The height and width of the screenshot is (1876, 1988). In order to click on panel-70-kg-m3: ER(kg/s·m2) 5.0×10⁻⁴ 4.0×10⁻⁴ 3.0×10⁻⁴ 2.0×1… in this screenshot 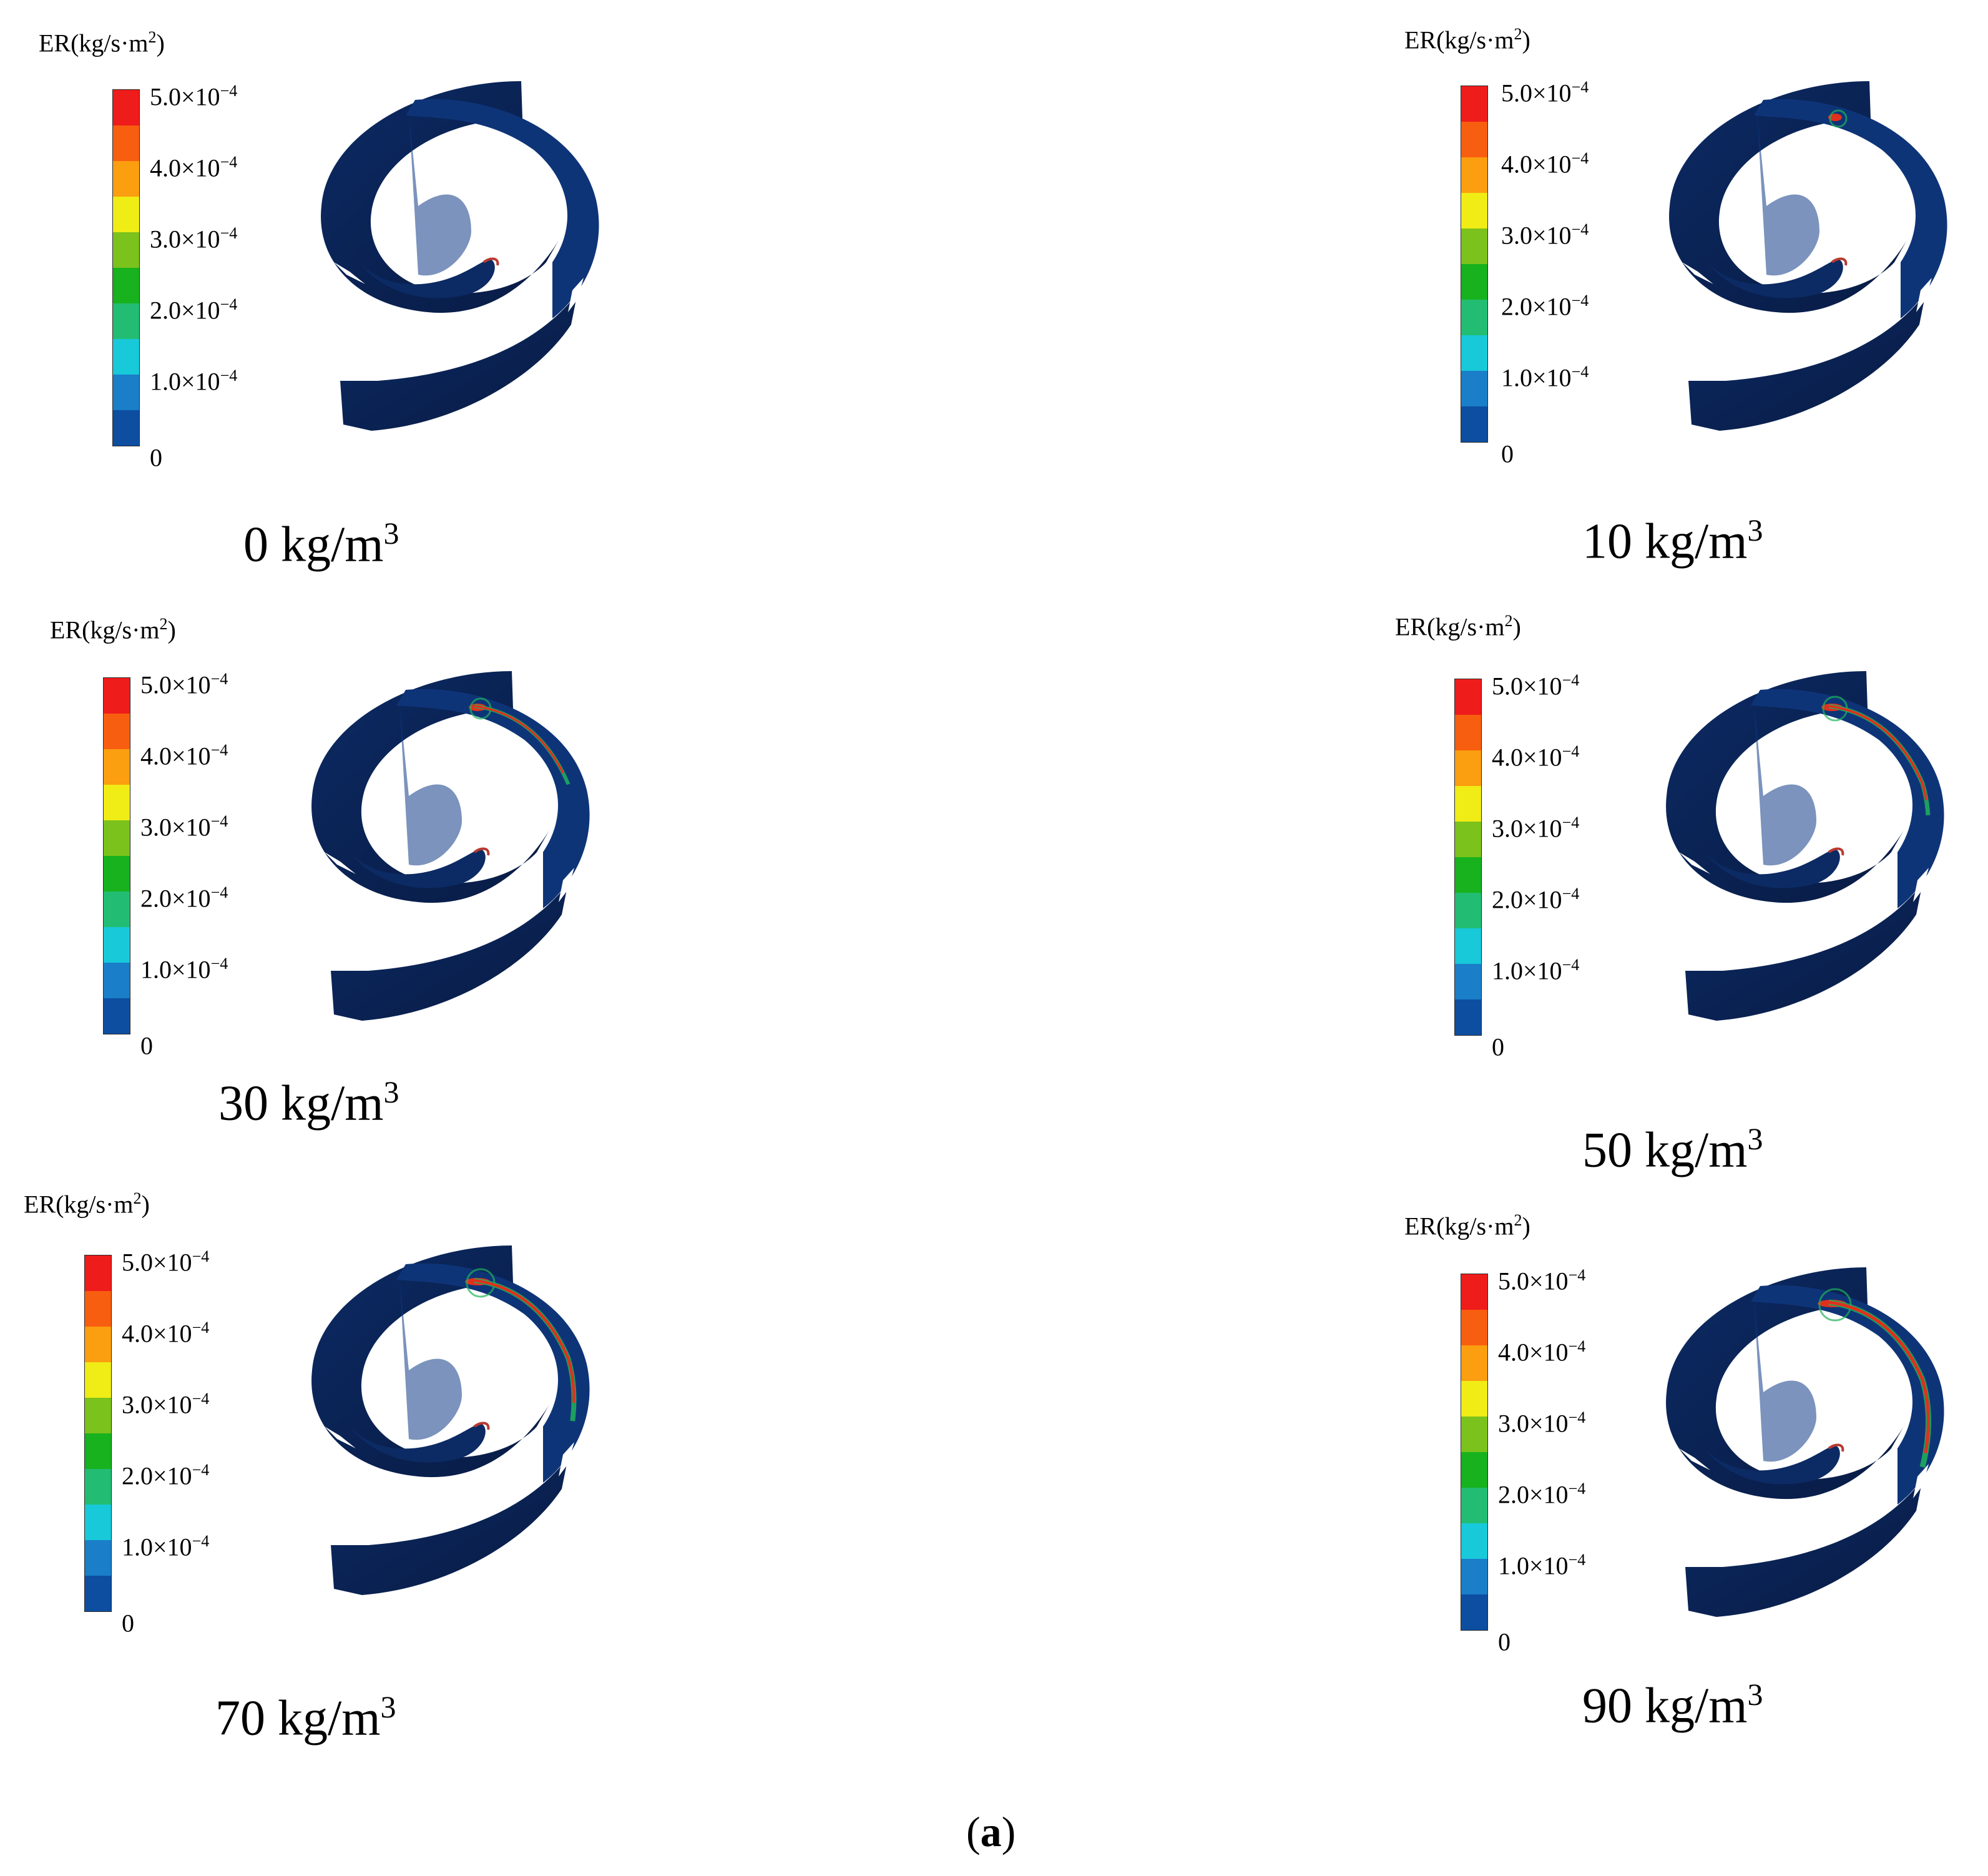, I will do `click(349, 1464)`.